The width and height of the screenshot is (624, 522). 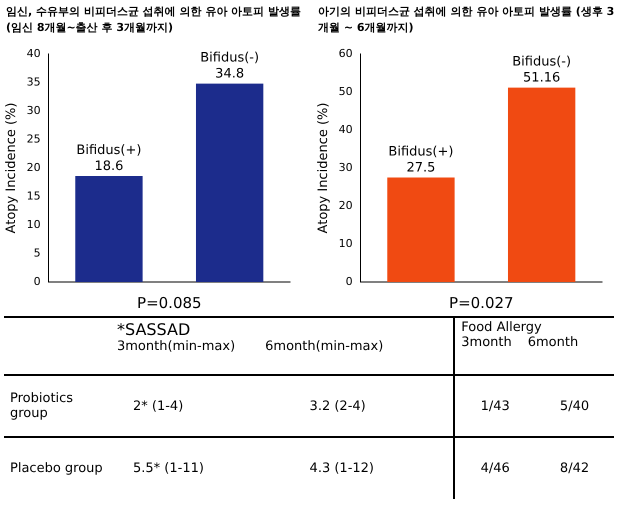 I want to click on text: 3month, so click(x=486, y=342).